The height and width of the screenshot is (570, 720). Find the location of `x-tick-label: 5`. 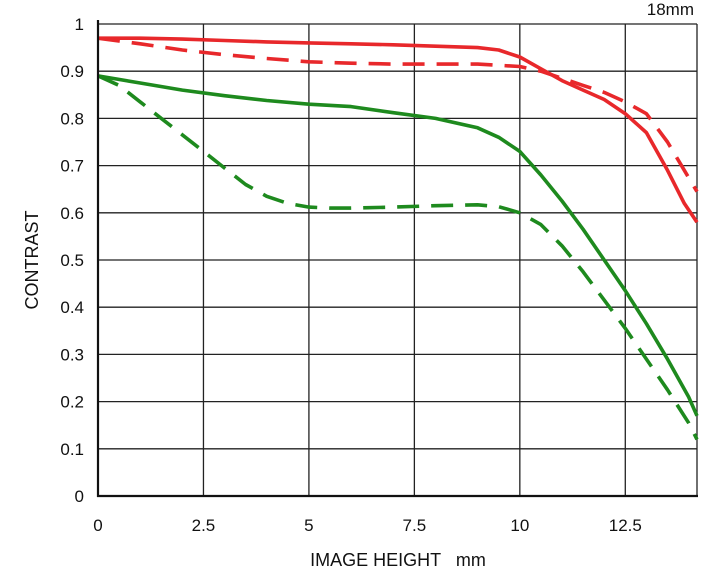

x-tick-label: 5 is located at coordinates (308, 525).